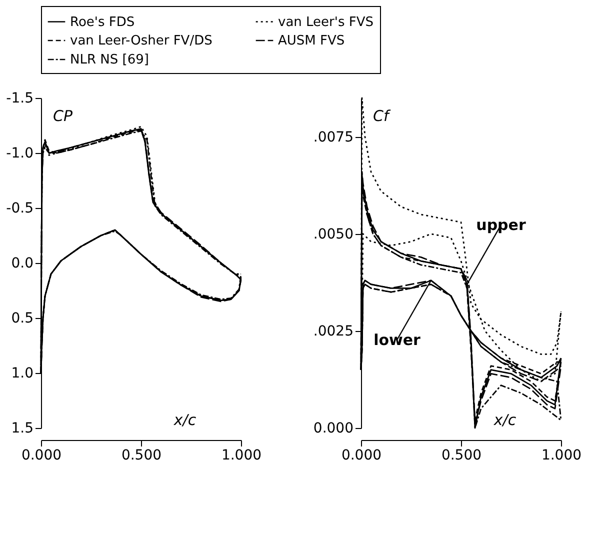 The image size is (612, 549). Describe the element at coordinates (382, 116) in the screenshot. I see `y-axis-title: Cf` at that location.